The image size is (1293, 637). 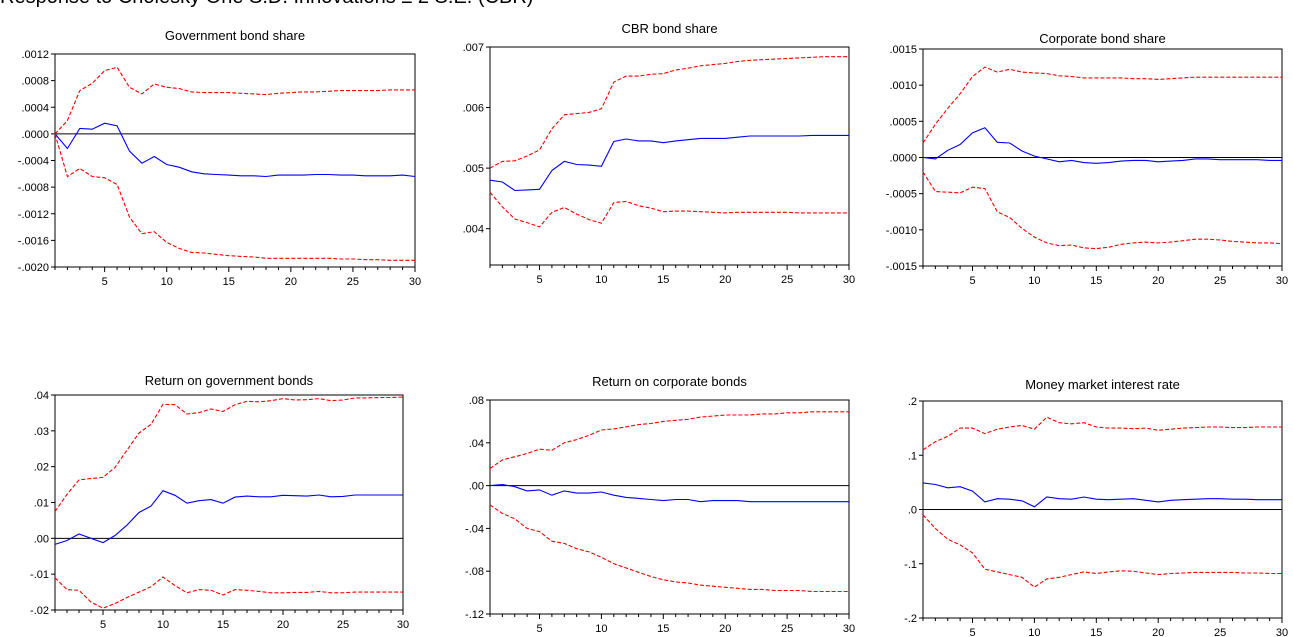 What do you see at coordinates (35, 55) in the screenshot?
I see `y-tick-label: .0012` at bounding box center [35, 55].